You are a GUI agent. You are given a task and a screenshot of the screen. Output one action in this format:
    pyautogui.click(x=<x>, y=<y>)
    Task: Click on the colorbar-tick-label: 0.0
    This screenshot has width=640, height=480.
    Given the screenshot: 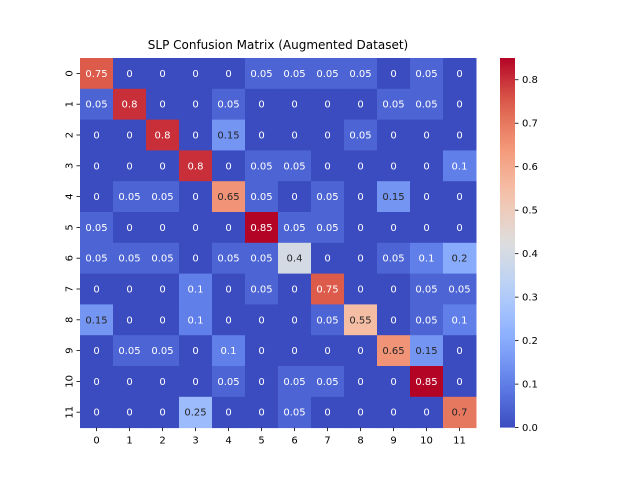 What is the action you would take?
    pyautogui.click(x=530, y=428)
    